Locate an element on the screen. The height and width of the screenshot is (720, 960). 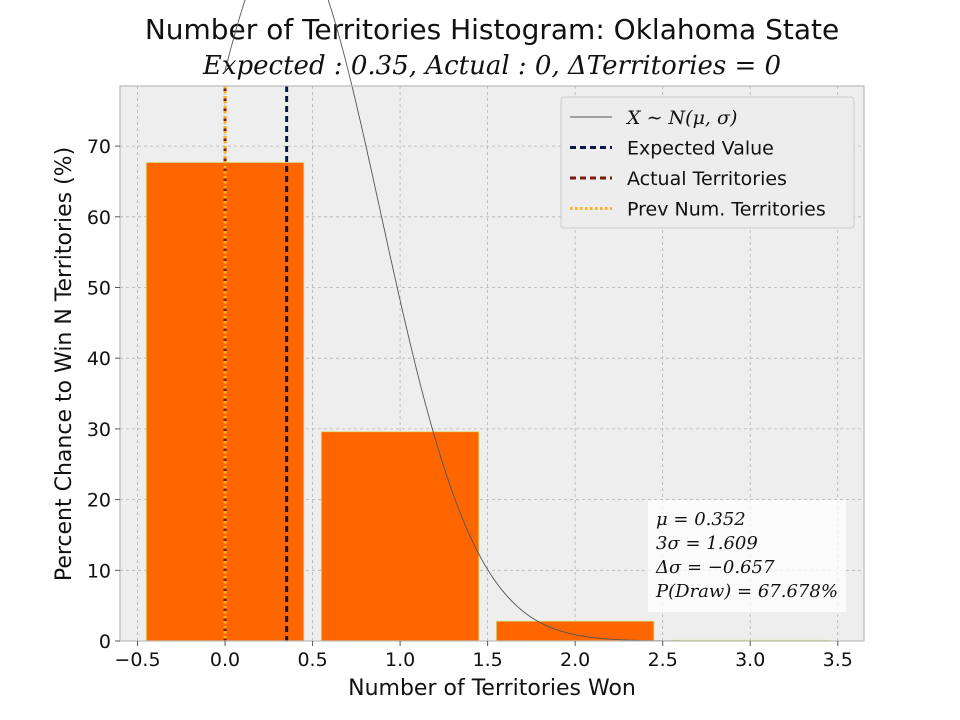
x-axis-ticks: −0.5 0.0 0.5 1.0 1.5 2.0 2.5 3.0 3.5 is located at coordinates (483, 656).